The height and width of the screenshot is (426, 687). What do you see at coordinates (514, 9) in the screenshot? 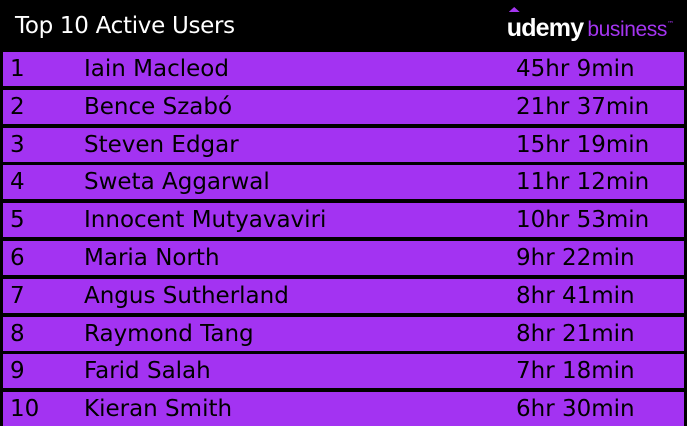
I see `logo-cap-icon` at bounding box center [514, 9].